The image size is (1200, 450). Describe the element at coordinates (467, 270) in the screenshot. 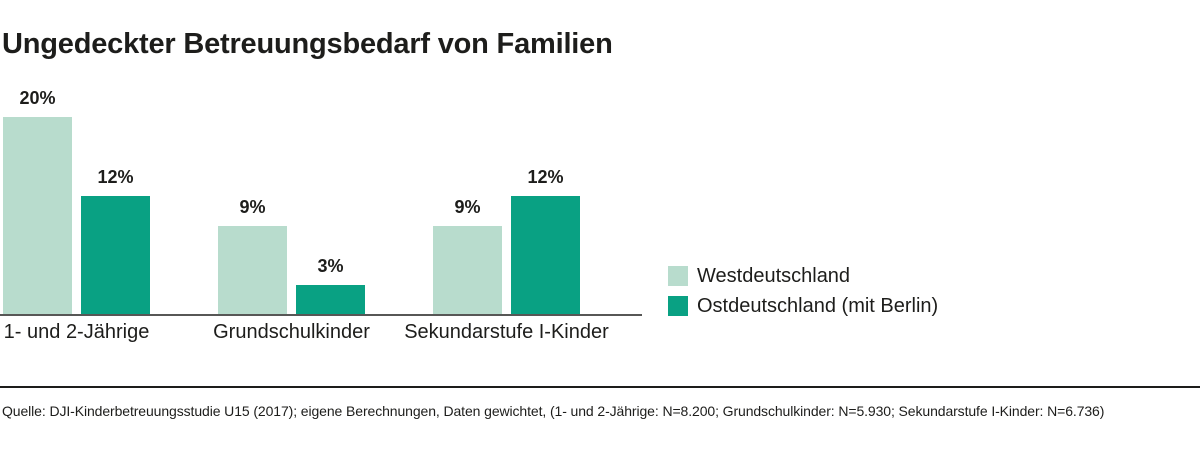

I see `bar-west-sekundarstufe` at that location.